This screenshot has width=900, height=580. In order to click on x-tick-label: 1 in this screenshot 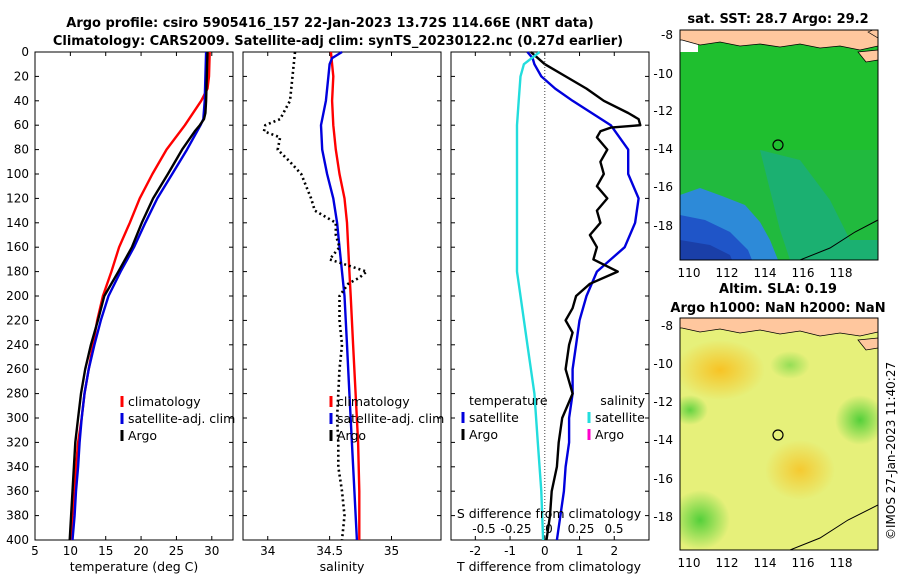, I will do `click(580, 551)`.